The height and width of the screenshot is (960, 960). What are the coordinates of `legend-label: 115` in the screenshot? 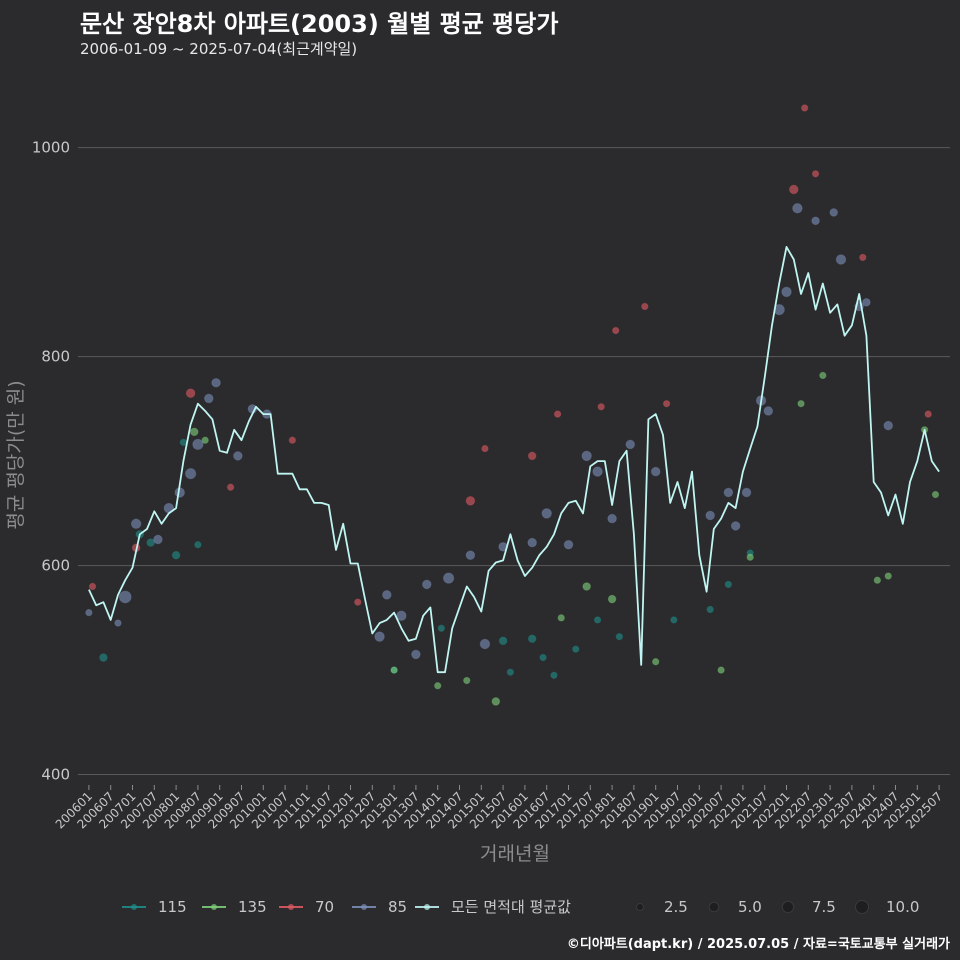 It's located at (172, 907).